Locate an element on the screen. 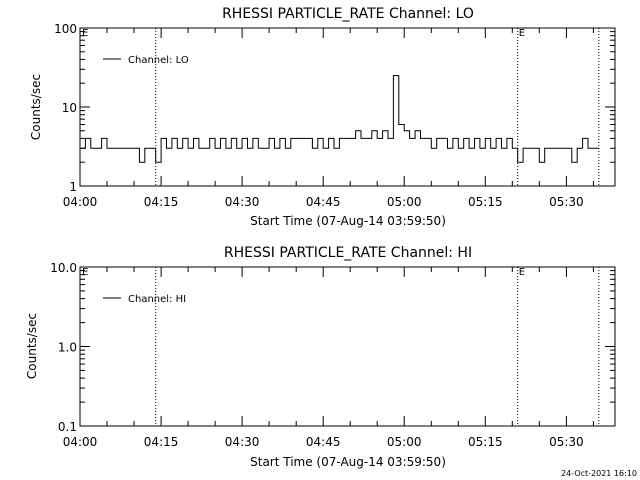 This screenshot has width=640, height=480. event-marker-label-hi: E is located at coordinates (522, 272).